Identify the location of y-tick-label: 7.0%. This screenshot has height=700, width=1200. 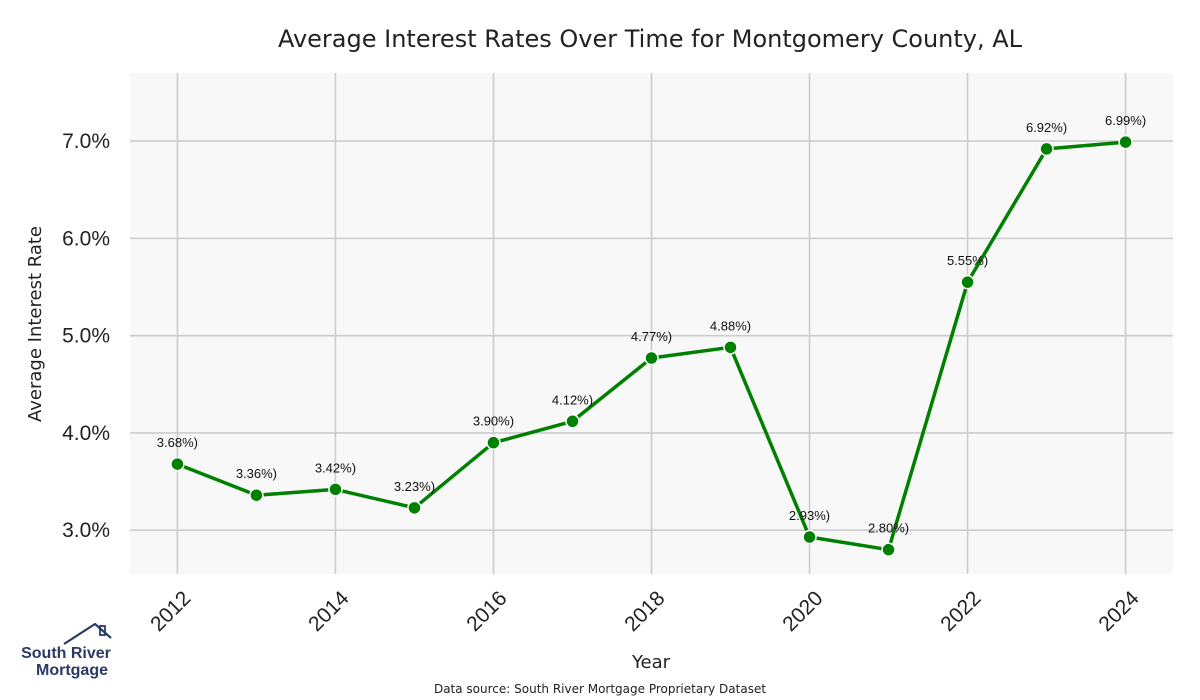
(86, 141).